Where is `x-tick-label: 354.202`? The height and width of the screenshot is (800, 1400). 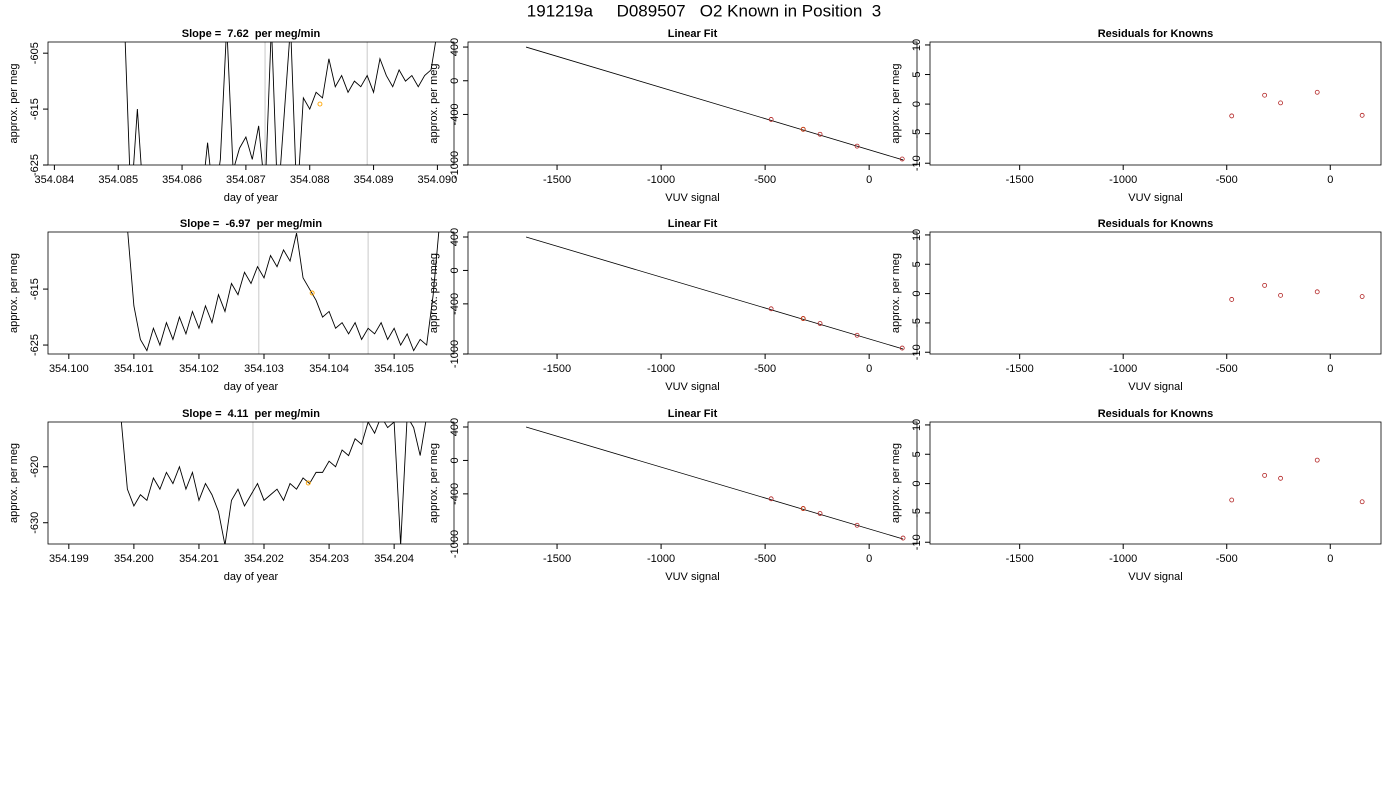 x-tick-label: 354.202 is located at coordinates (264, 559).